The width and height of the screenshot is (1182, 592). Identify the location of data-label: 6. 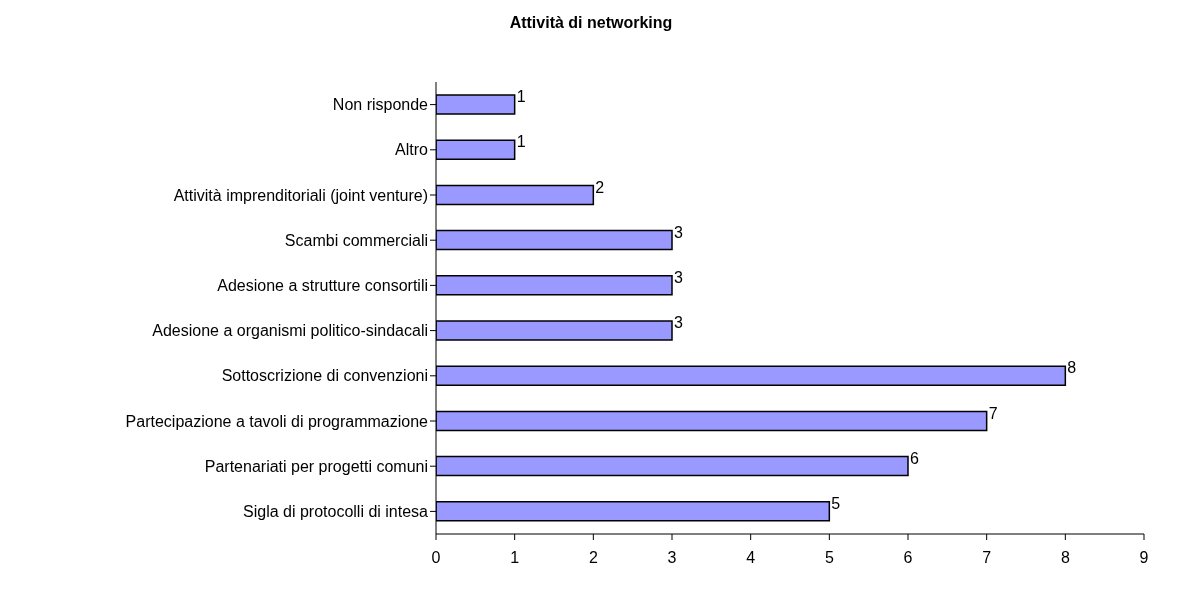
(914, 458).